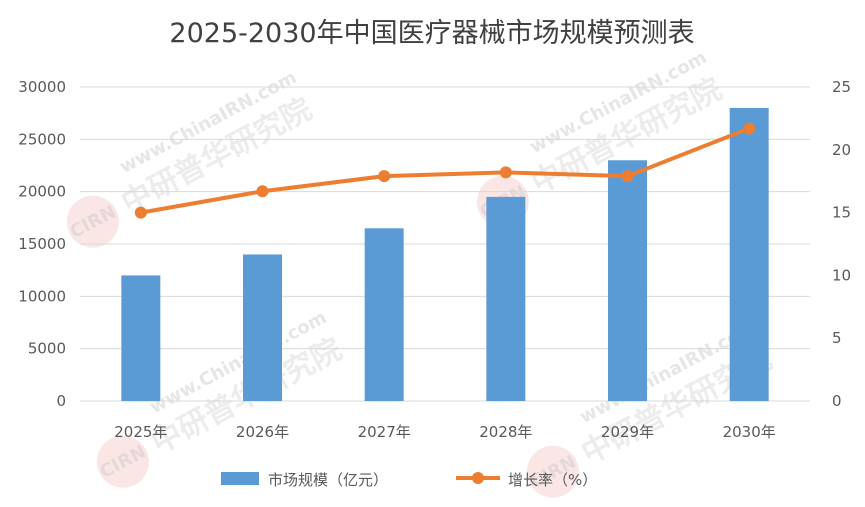  Describe the element at coordinates (841, 87) in the screenshot. I see `right-tick-label: 25` at that location.